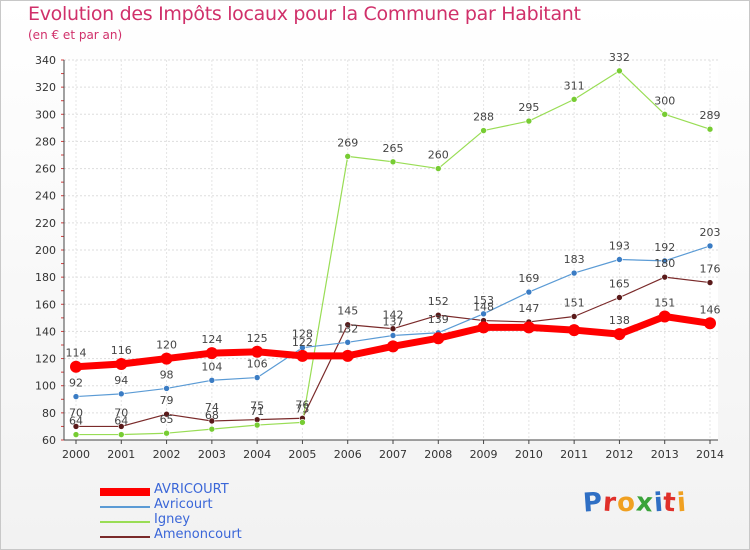 The image size is (750, 550). I want to click on data-label: 137, so click(393, 322).